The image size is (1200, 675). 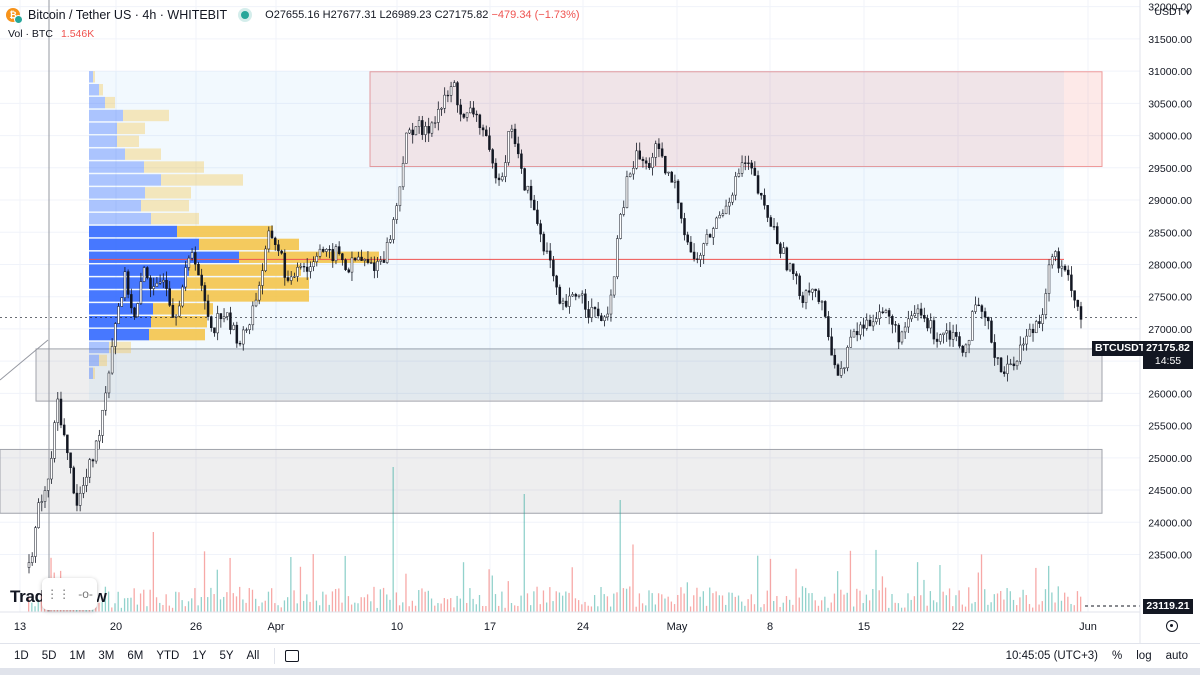 I want to click on auto-toggle: auto, so click(x=1176, y=656).